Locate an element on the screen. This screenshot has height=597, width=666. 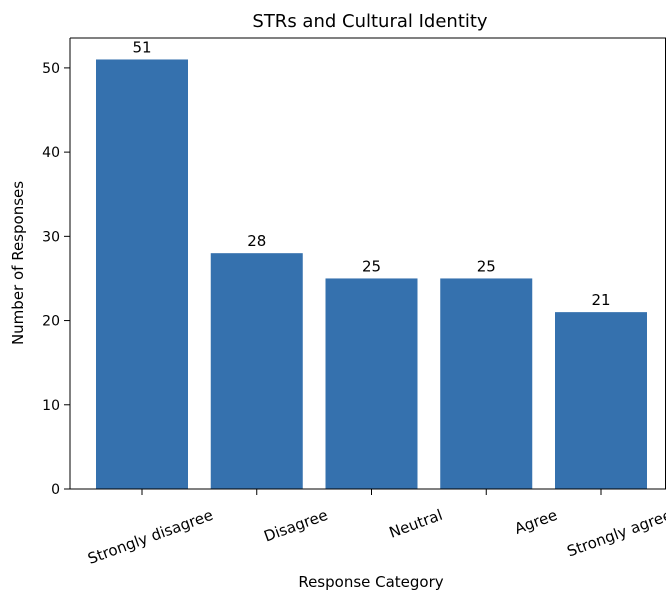
y-tick-label: 0 is located at coordinates (55, 490).